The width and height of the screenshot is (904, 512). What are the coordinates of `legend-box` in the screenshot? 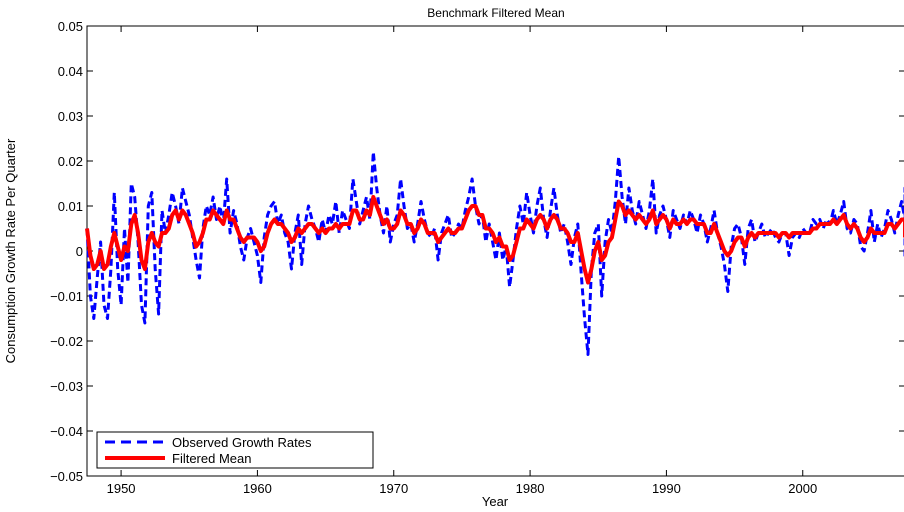 It's located at (235, 450).